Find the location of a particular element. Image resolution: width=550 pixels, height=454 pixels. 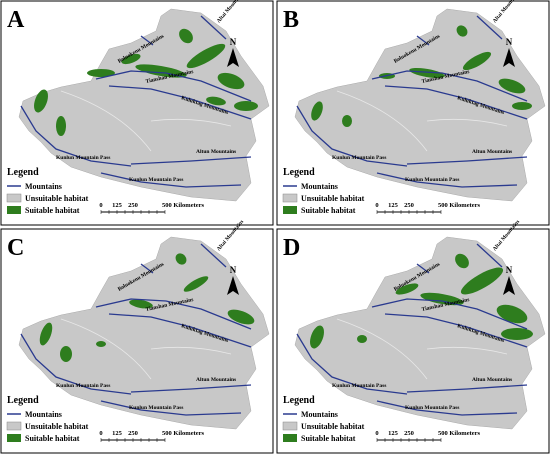

panel-label: D is located at coordinates (291, 248).